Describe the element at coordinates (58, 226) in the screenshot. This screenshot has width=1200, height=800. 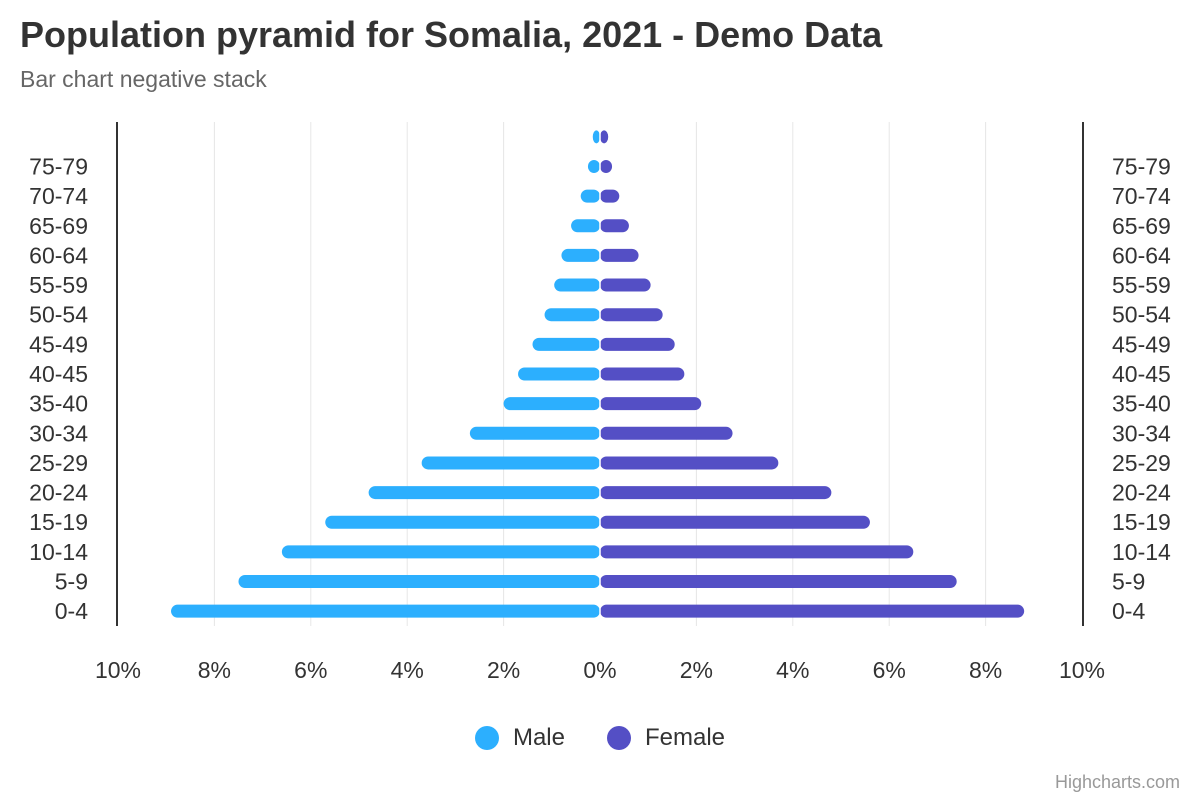
I see `y-category-label-left: 65-69` at that location.